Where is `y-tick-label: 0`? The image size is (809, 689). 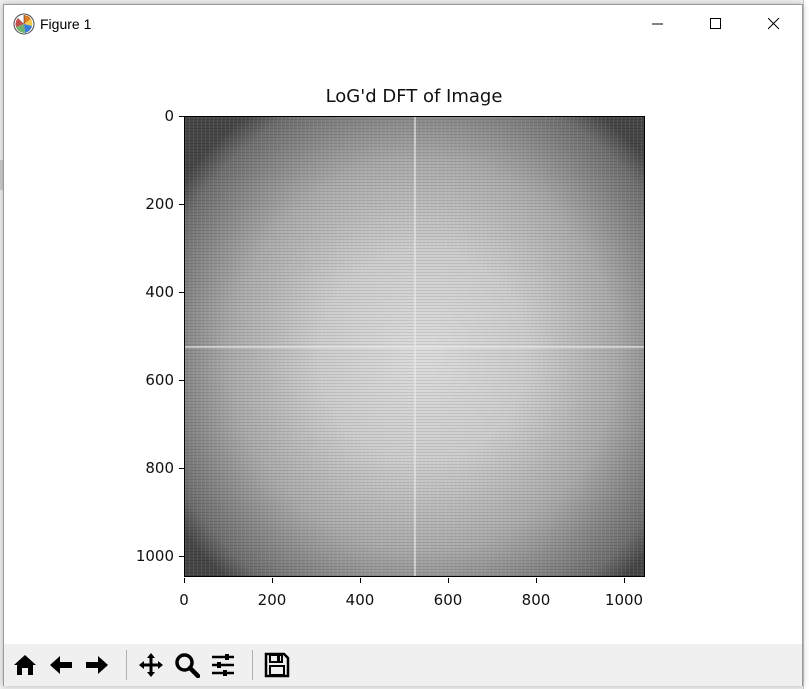
y-tick-label: 0 is located at coordinates (169, 116).